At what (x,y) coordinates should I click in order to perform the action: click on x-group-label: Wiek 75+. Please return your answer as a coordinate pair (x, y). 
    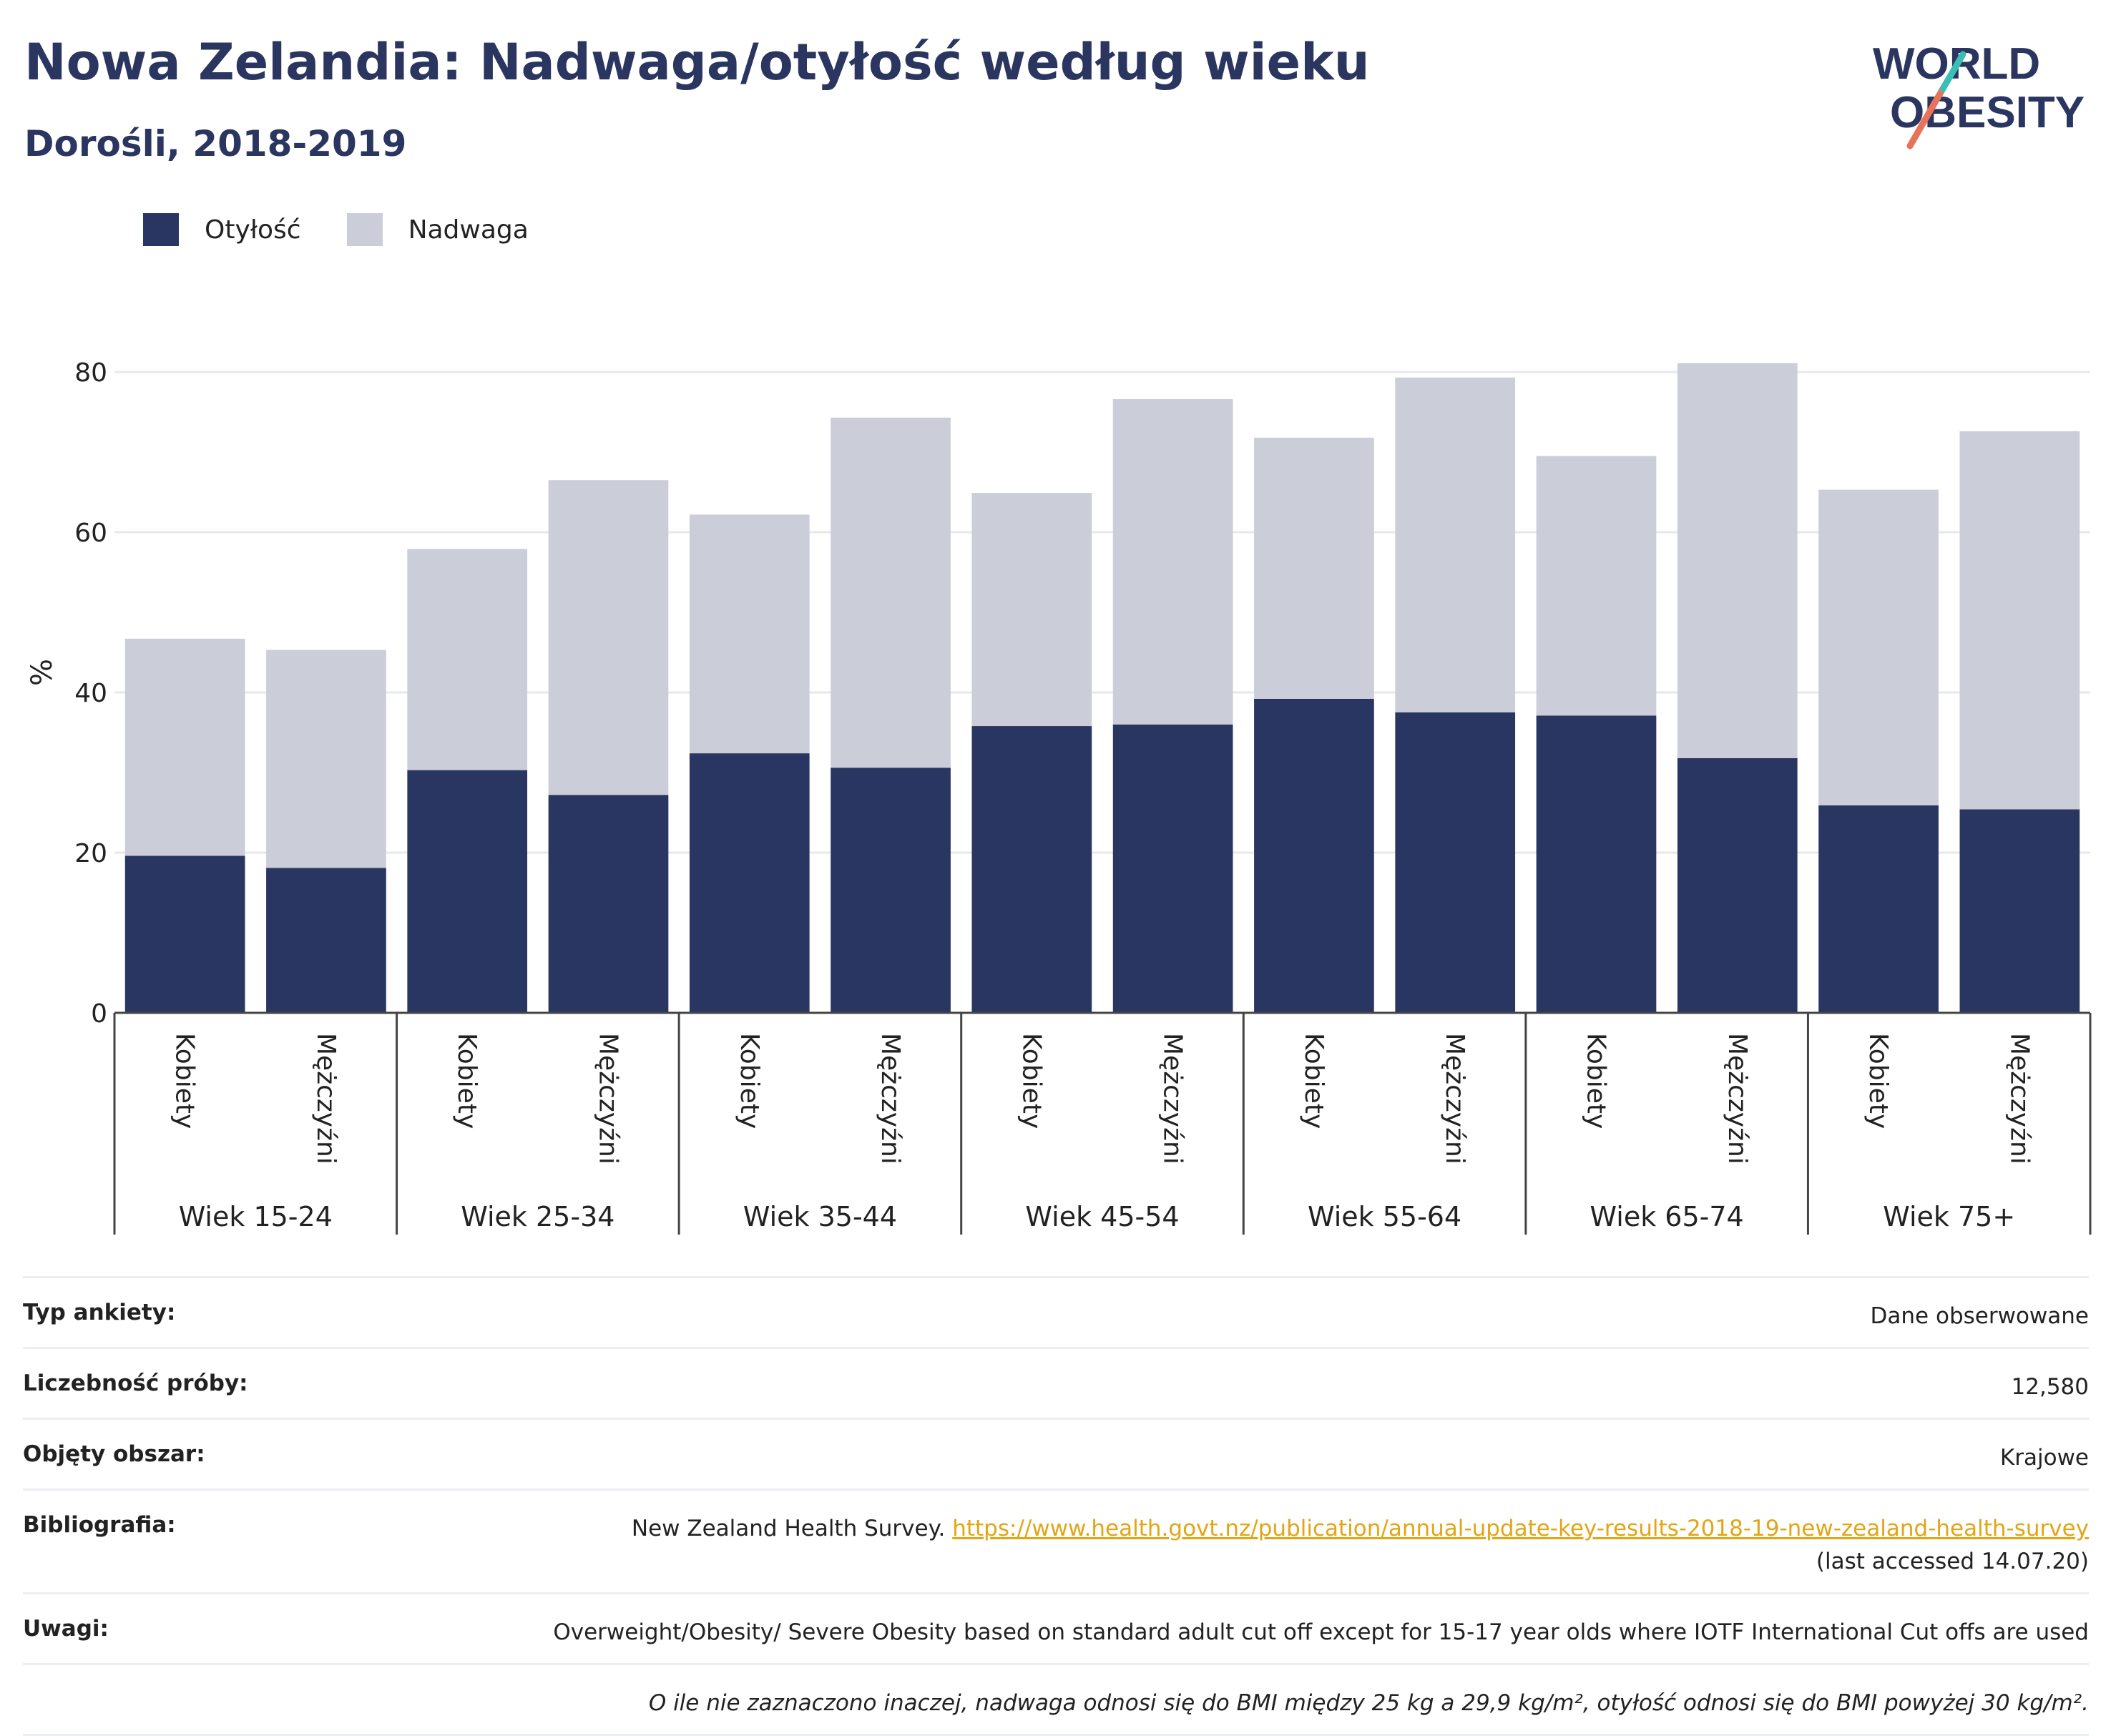
    Looking at the image, I should click on (1949, 1216).